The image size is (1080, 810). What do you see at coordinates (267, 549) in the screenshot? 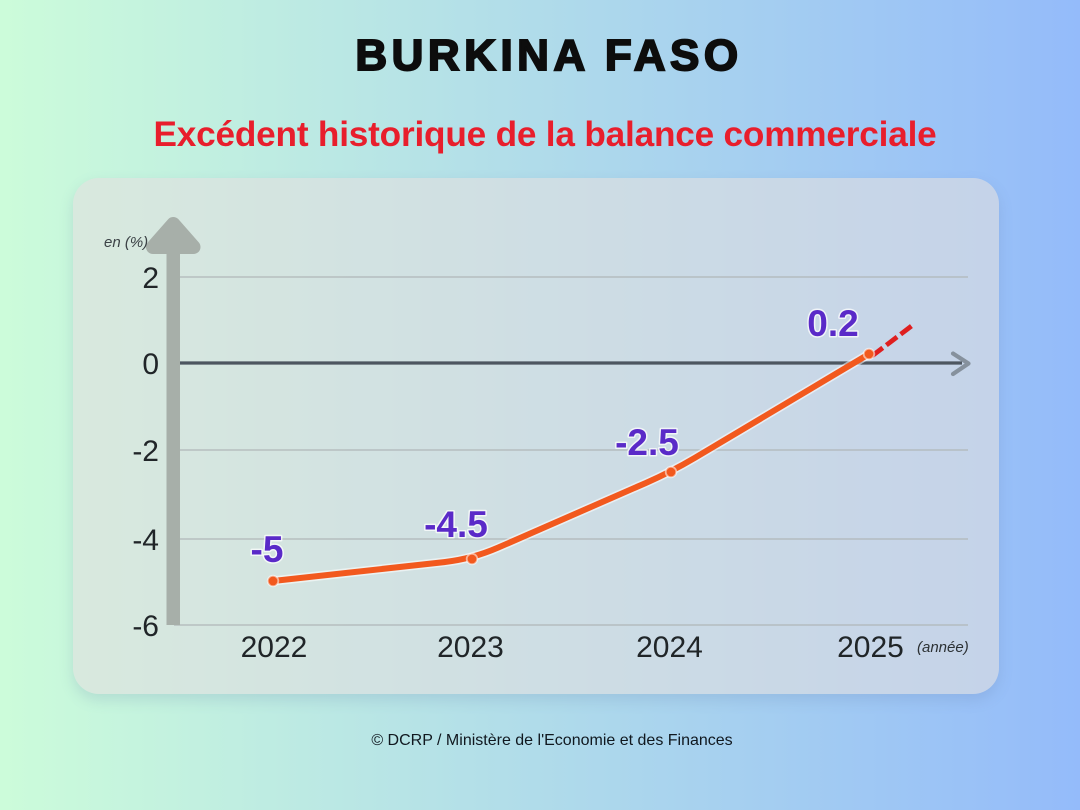
I see `svg-text: -5` at bounding box center [267, 549].